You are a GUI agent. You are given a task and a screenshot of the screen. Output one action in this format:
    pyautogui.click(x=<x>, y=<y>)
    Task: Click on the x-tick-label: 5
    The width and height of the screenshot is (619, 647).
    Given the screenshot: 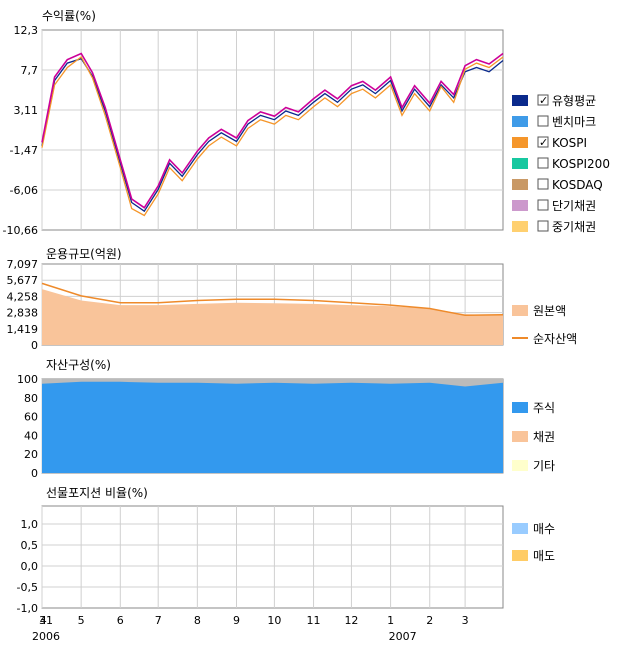 What is the action you would take?
    pyautogui.click(x=81, y=620)
    